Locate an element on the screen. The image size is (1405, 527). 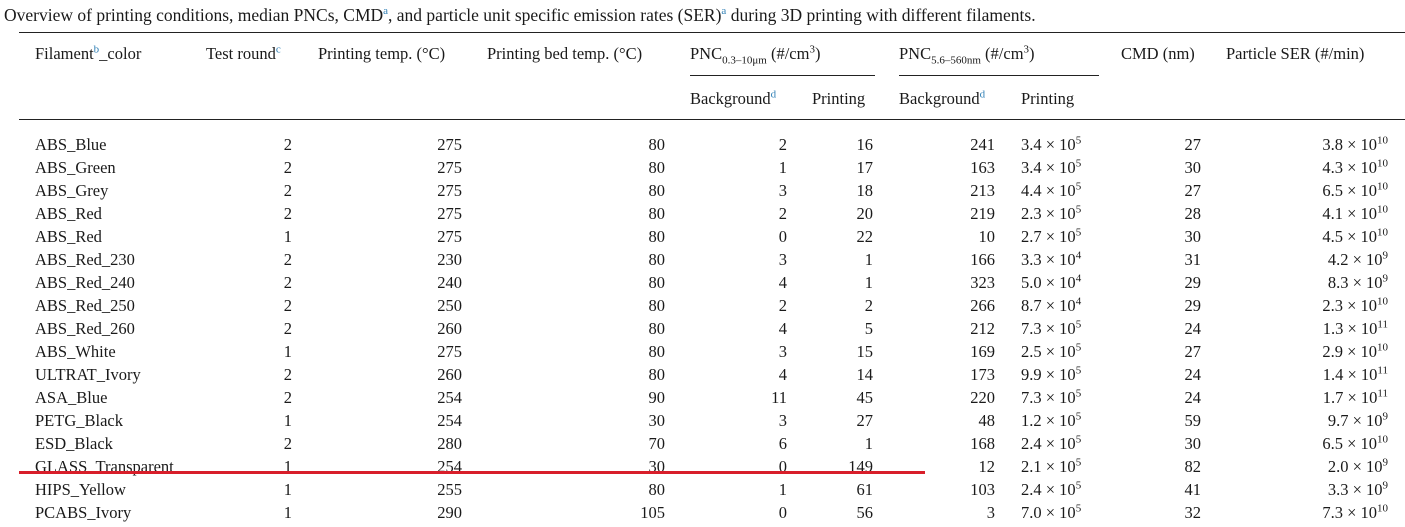
footnote-link: c is located at coordinates (278, 49).